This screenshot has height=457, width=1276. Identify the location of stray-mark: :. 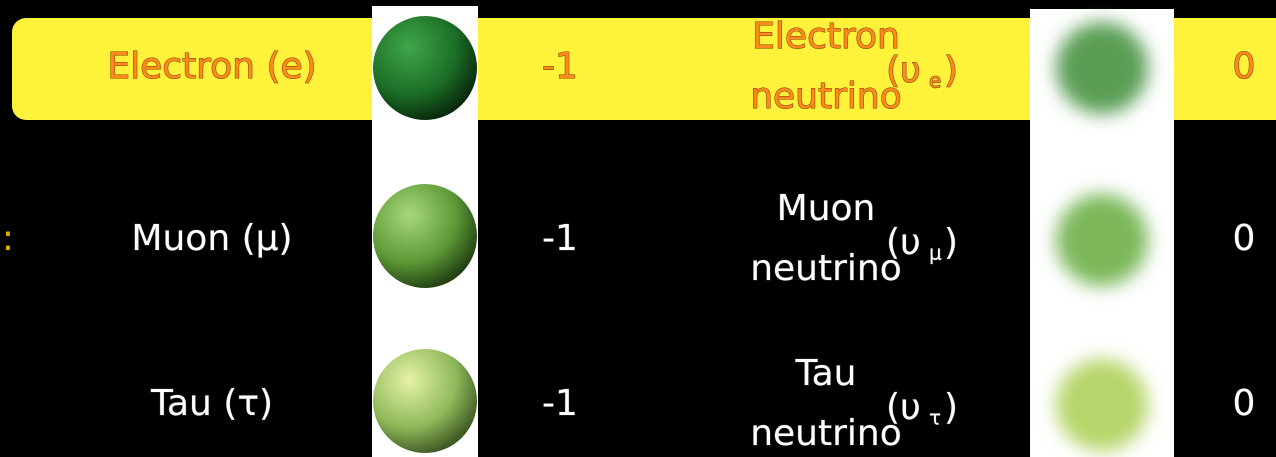
(8, 238).